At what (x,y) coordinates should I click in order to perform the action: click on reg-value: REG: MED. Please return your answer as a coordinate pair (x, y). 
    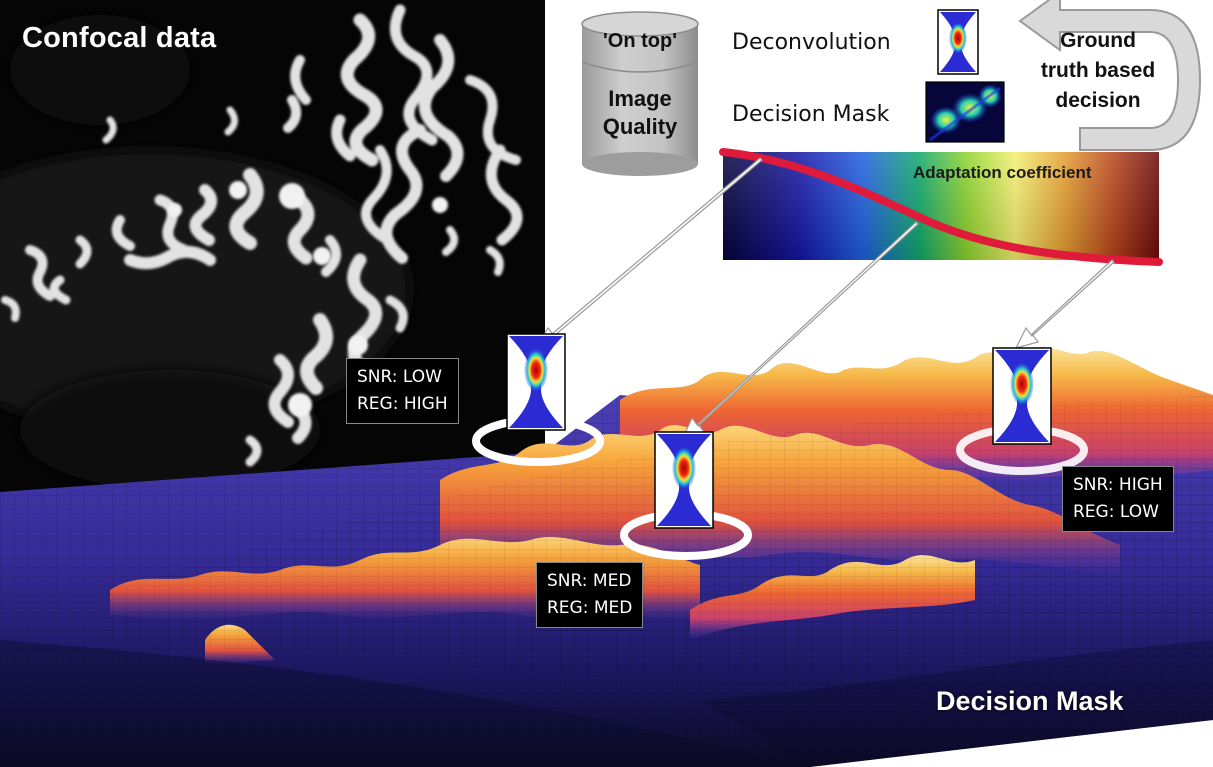
    Looking at the image, I should click on (590, 608).